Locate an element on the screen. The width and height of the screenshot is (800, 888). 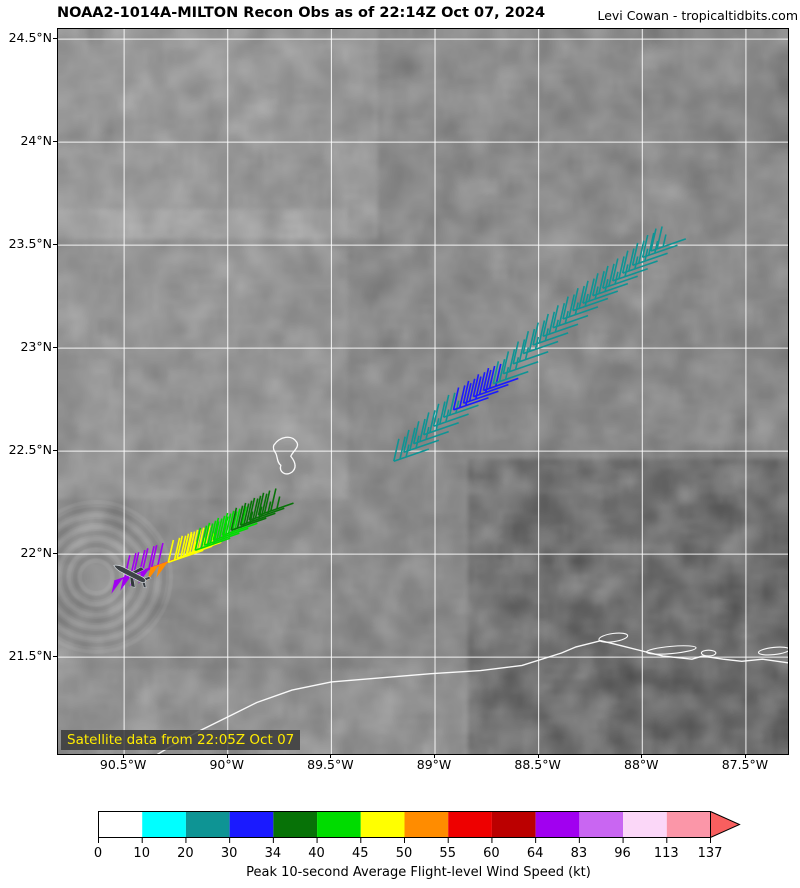
colorbar-tick-label: 10 is located at coordinates (141, 853).